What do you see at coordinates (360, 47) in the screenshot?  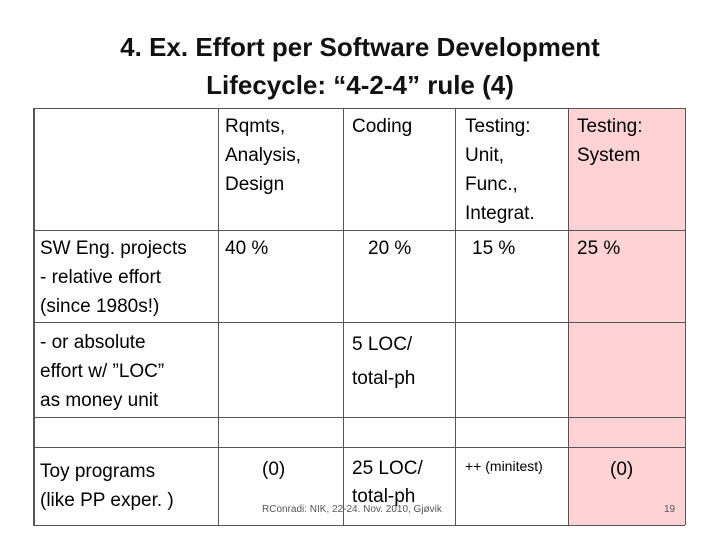 I see `title-line: 4. Ex. Effort per Software Development` at bounding box center [360, 47].